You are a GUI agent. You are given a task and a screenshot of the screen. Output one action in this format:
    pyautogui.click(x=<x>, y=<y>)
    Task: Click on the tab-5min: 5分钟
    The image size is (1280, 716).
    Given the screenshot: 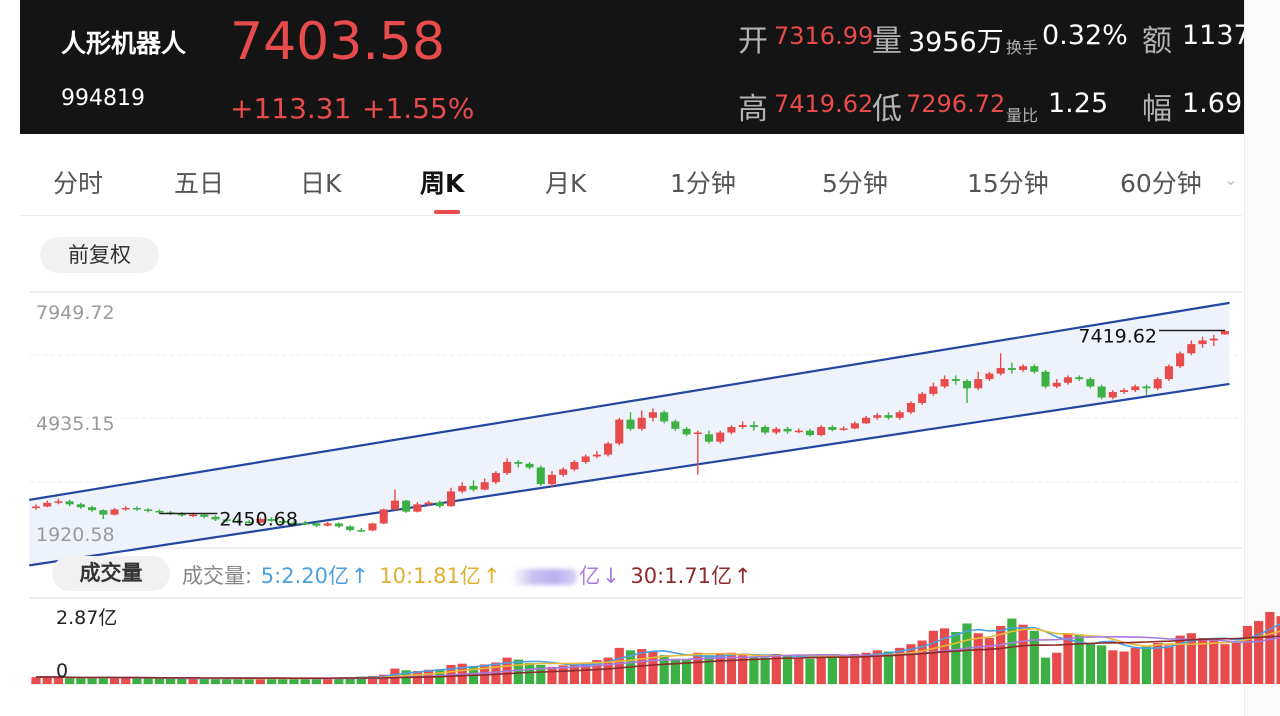 What is the action you would take?
    pyautogui.click(x=855, y=183)
    